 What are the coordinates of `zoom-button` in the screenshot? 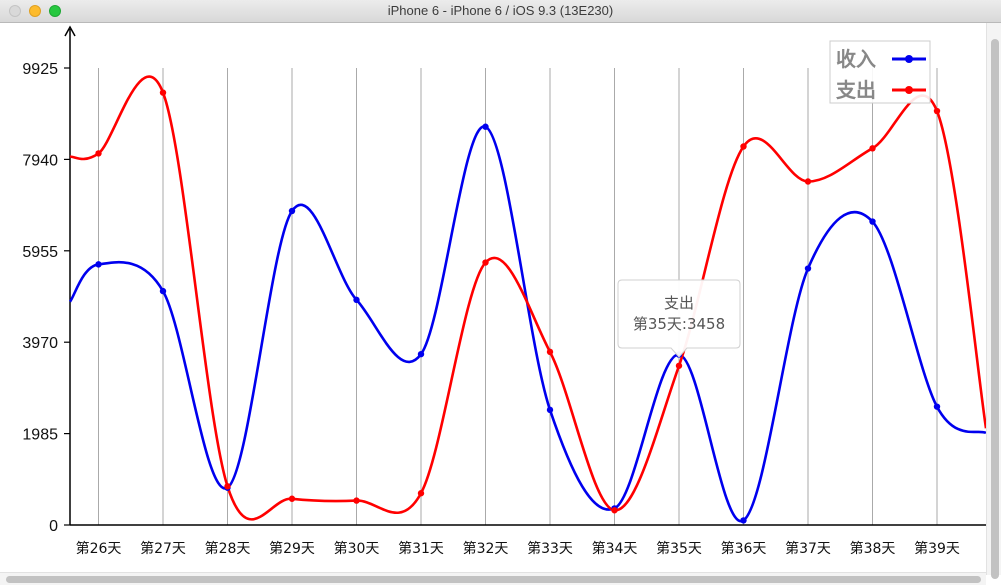 It's located at (55, 11).